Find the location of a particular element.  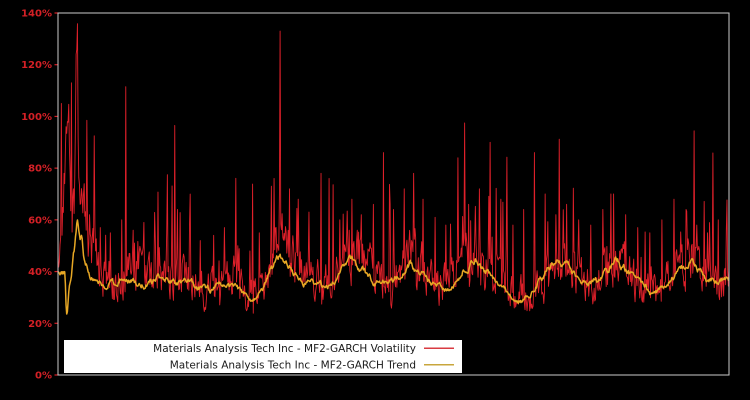

legend-box is located at coordinates (263, 356).